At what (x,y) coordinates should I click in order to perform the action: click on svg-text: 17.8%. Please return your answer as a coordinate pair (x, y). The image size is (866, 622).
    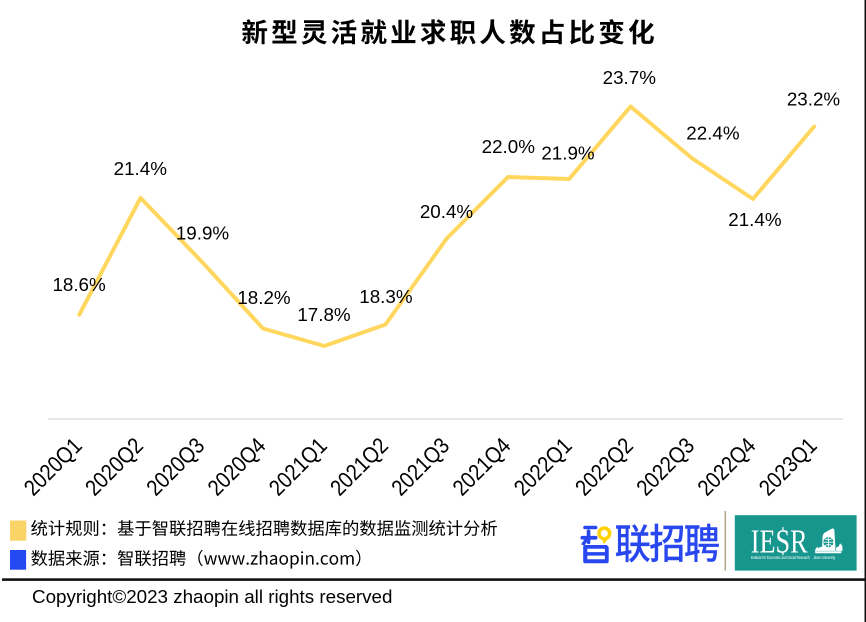
    Looking at the image, I should click on (324, 314).